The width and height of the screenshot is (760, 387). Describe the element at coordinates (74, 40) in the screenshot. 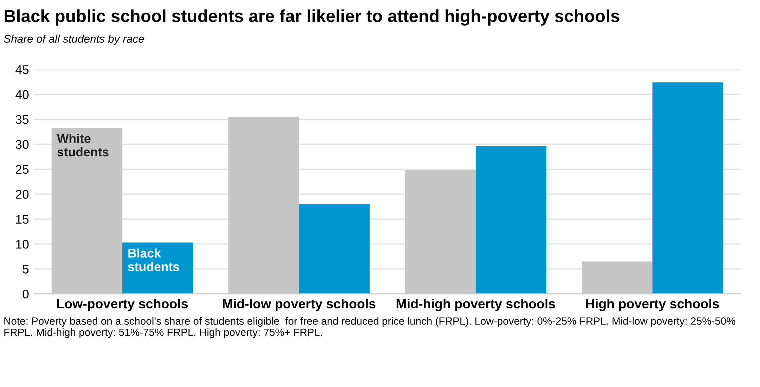

I see `chart-subtitle: Share of all students by race` at that location.